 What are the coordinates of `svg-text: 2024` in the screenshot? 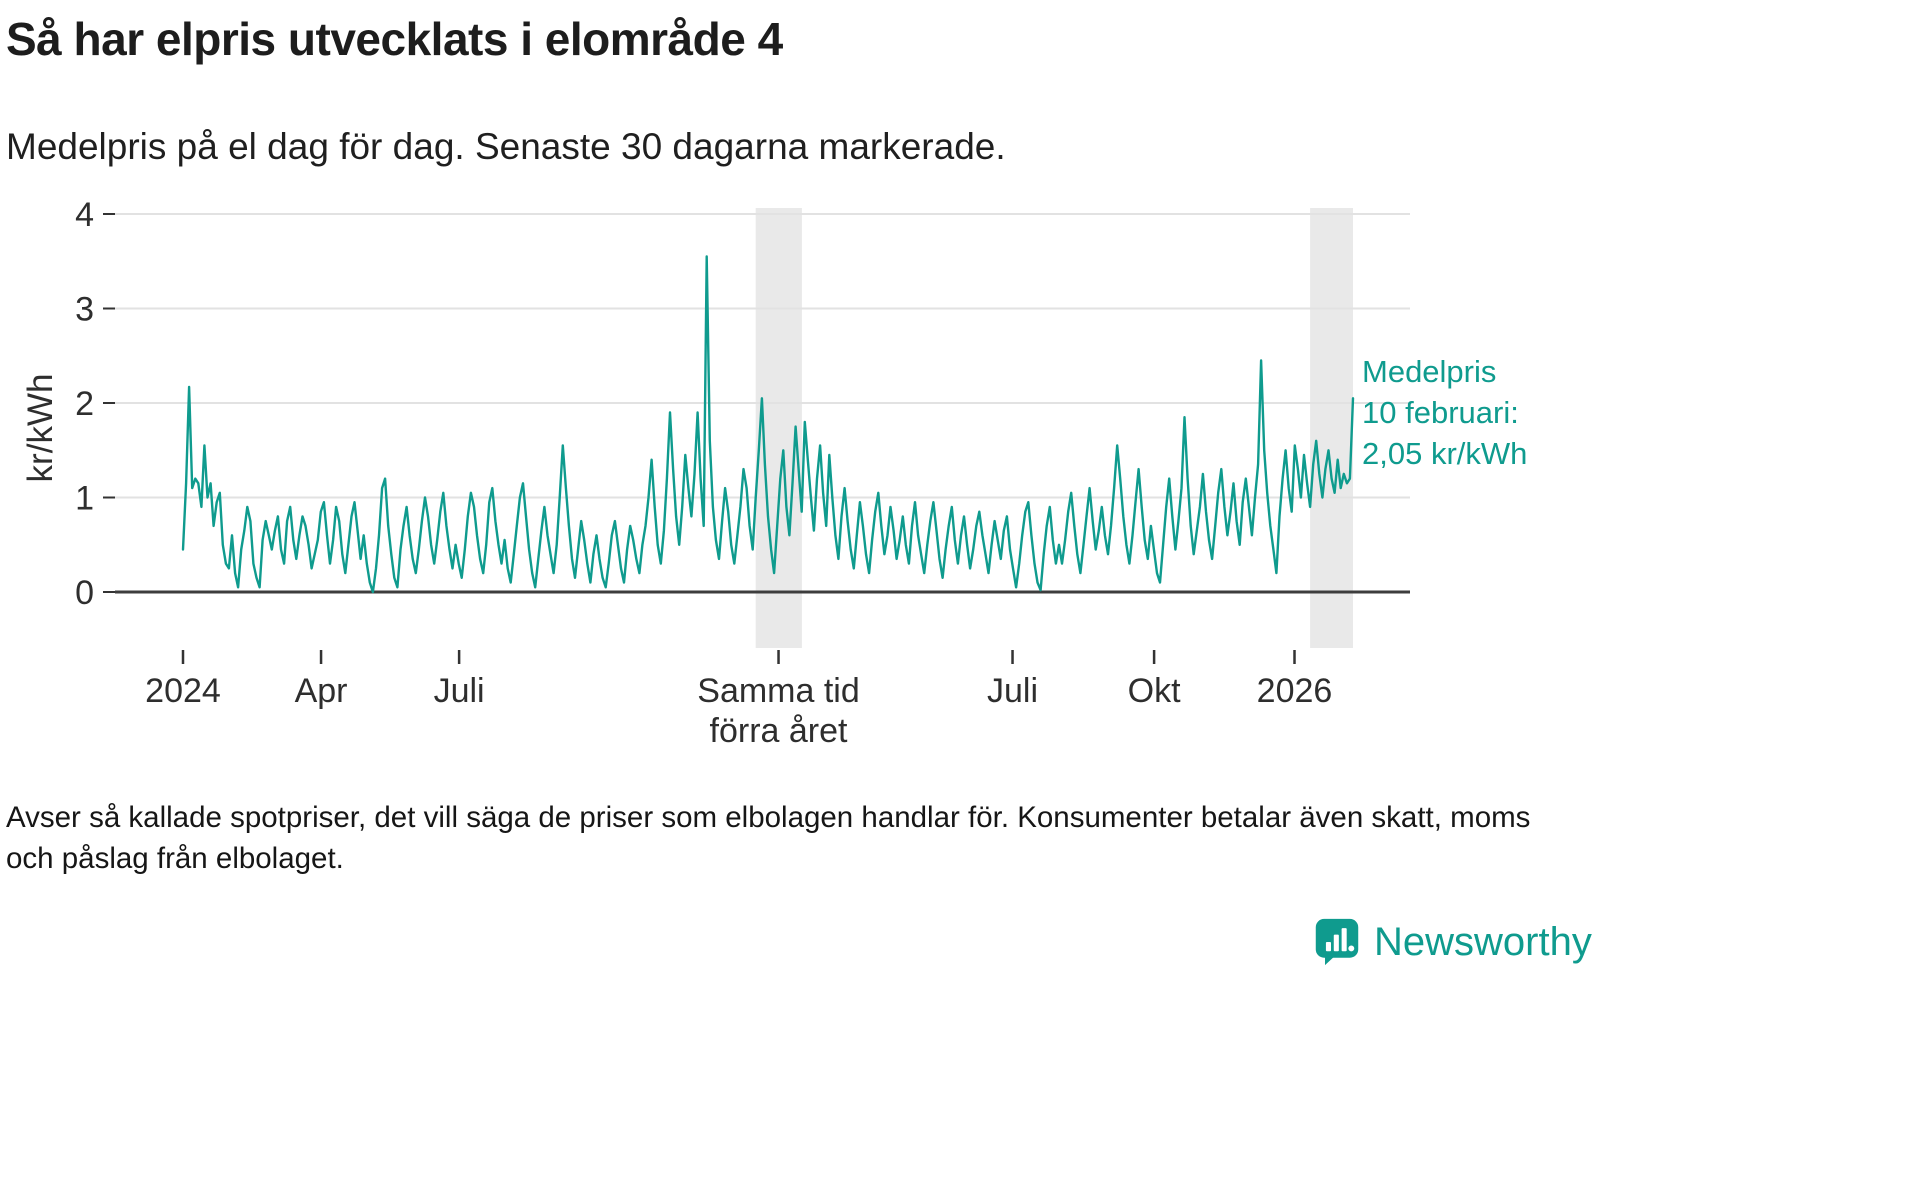 It's located at (183, 691).